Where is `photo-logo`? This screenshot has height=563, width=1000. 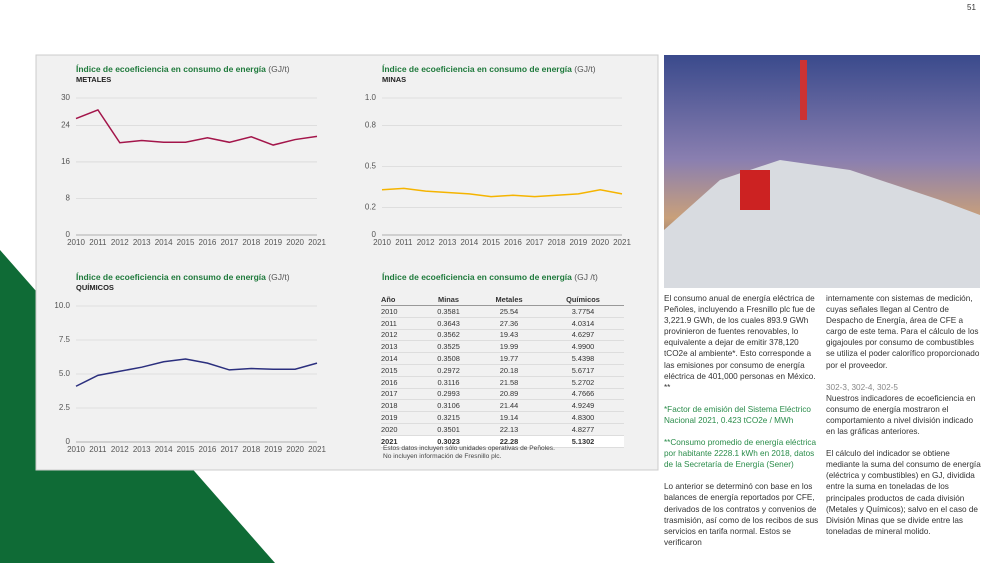 photo-logo is located at coordinates (755, 190).